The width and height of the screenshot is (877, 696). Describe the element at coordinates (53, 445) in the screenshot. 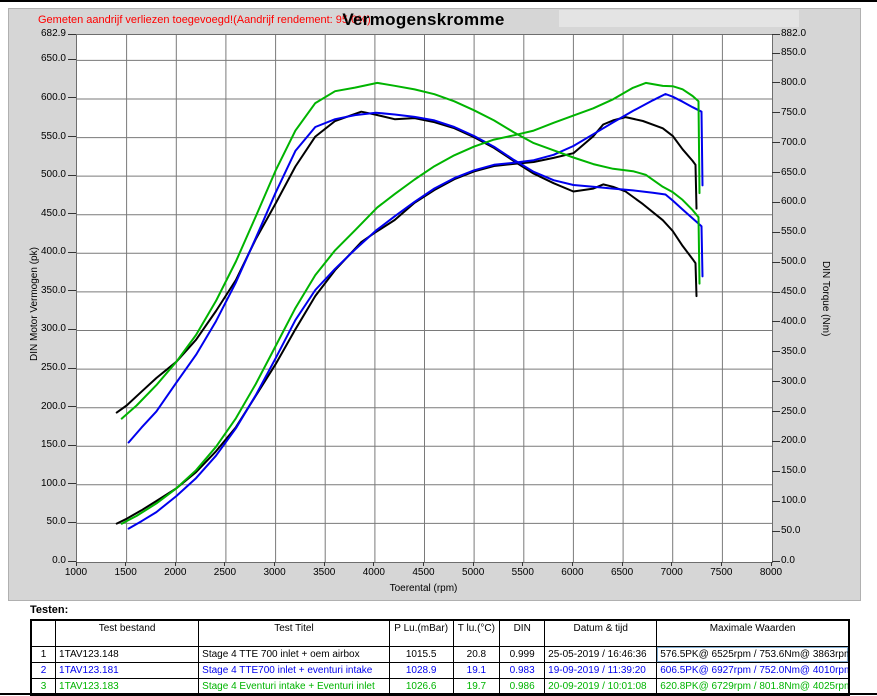

I see `left-axis-tick-label: 150.0` at that location.